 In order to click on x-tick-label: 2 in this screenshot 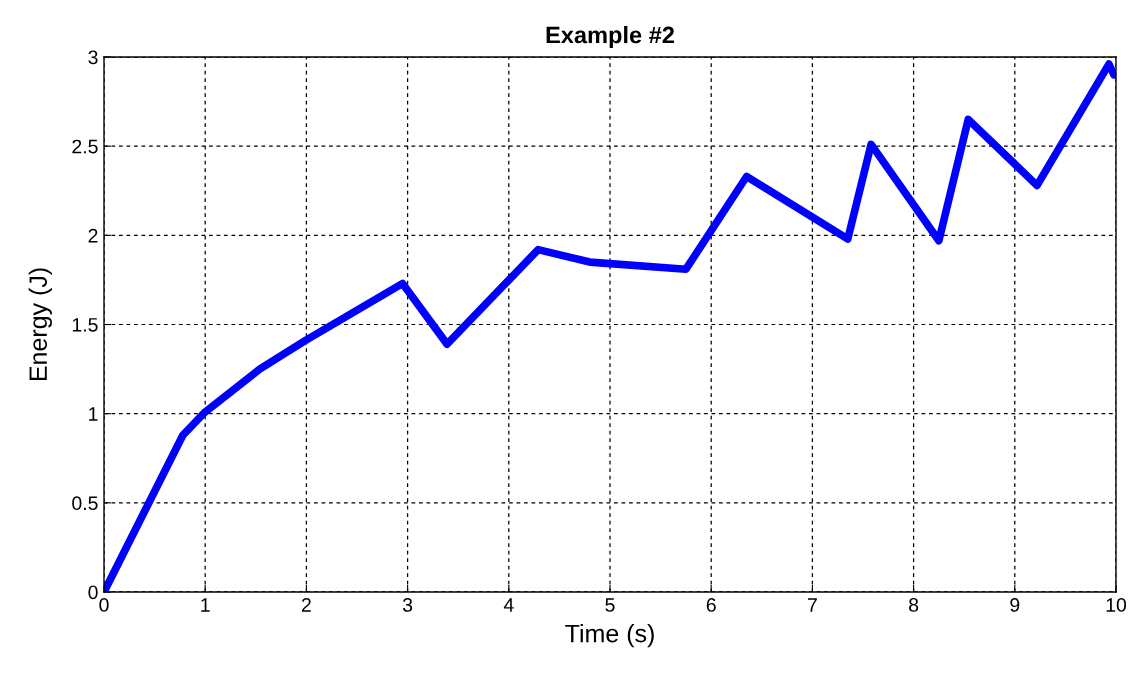, I will do `click(306, 605)`.